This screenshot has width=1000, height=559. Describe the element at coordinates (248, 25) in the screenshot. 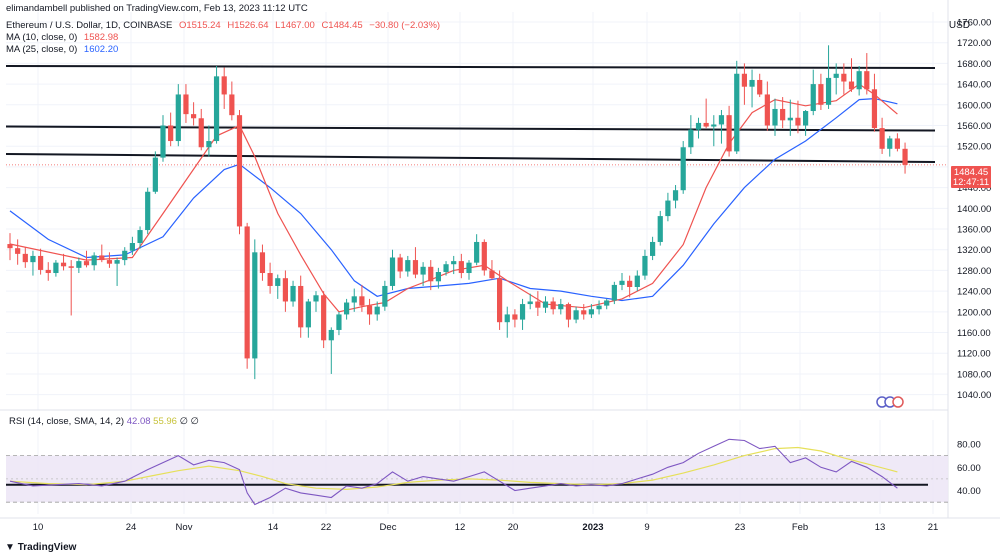

I see `high-value: H1526.64` at that location.